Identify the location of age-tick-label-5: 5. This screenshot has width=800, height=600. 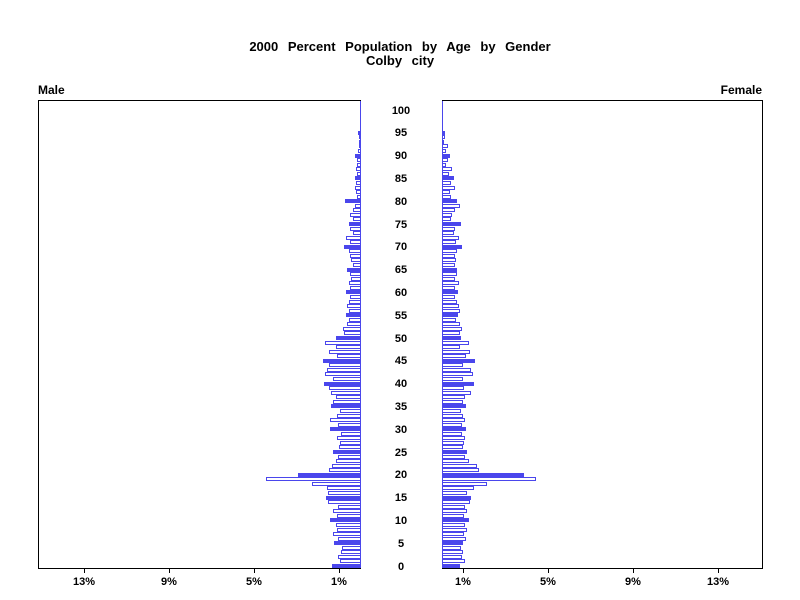
(401, 543).